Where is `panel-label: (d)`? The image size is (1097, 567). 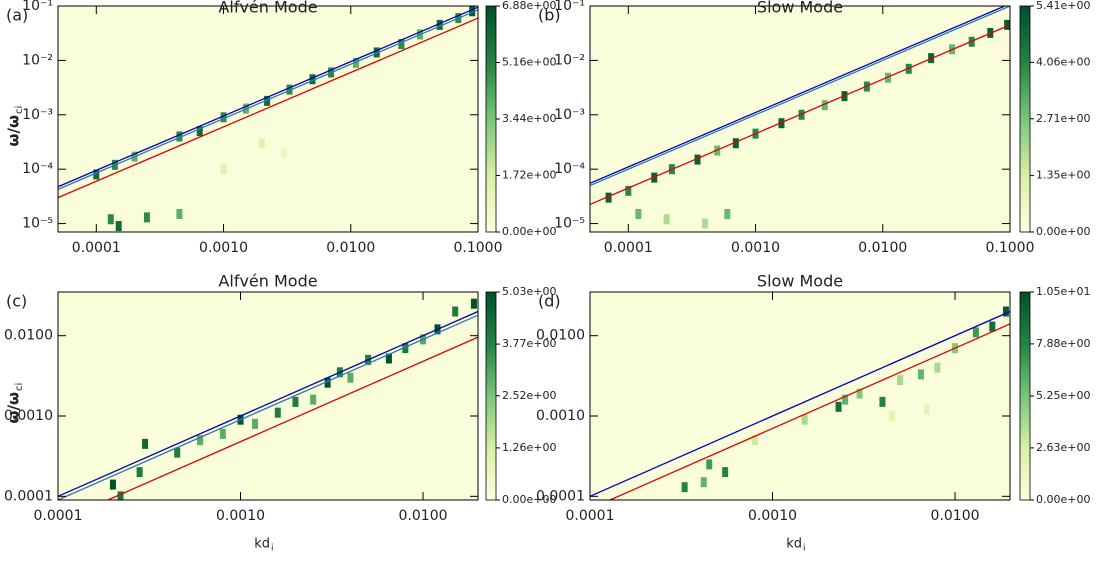
panel-label: (d) is located at coordinates (549, 301).